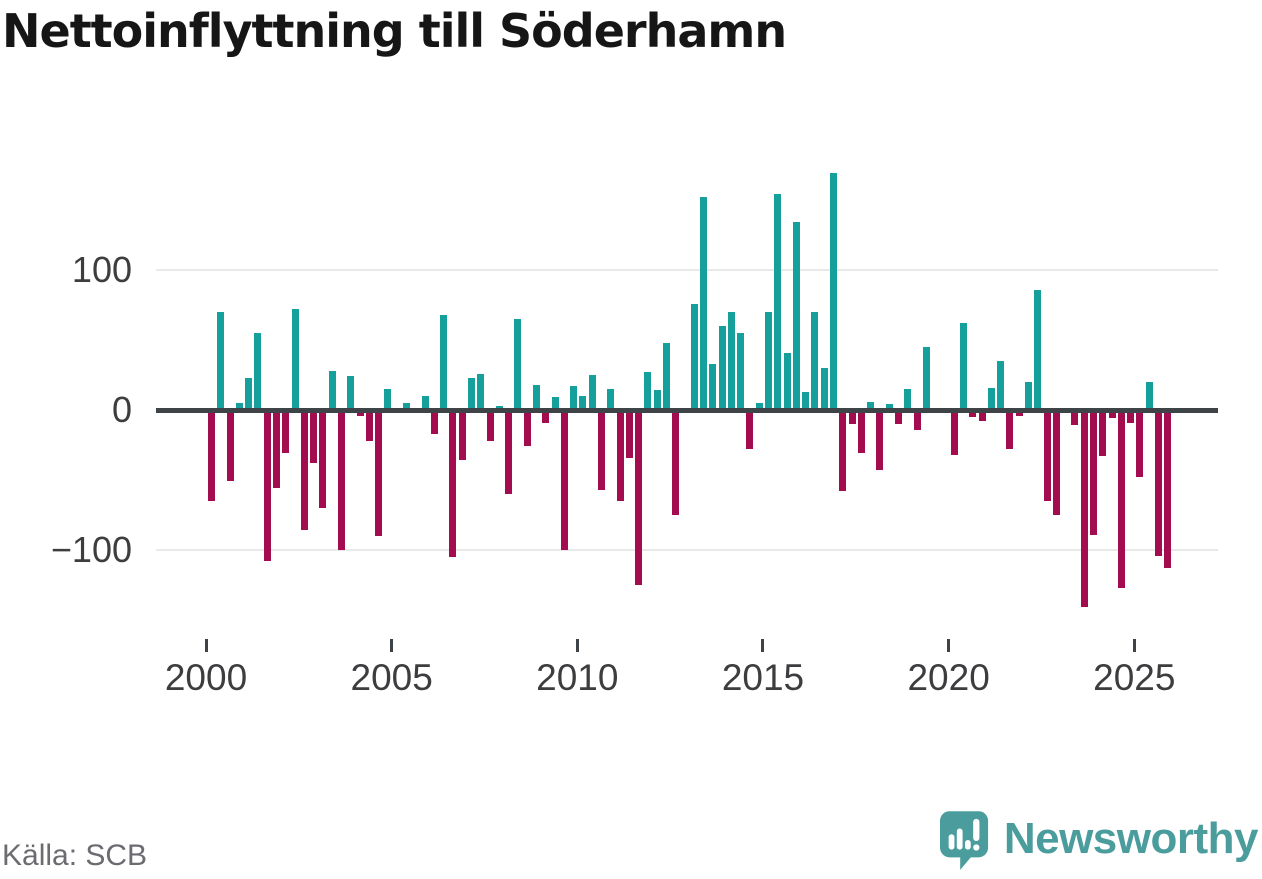  I want to click on zero-axis-line, so click(687, 410).